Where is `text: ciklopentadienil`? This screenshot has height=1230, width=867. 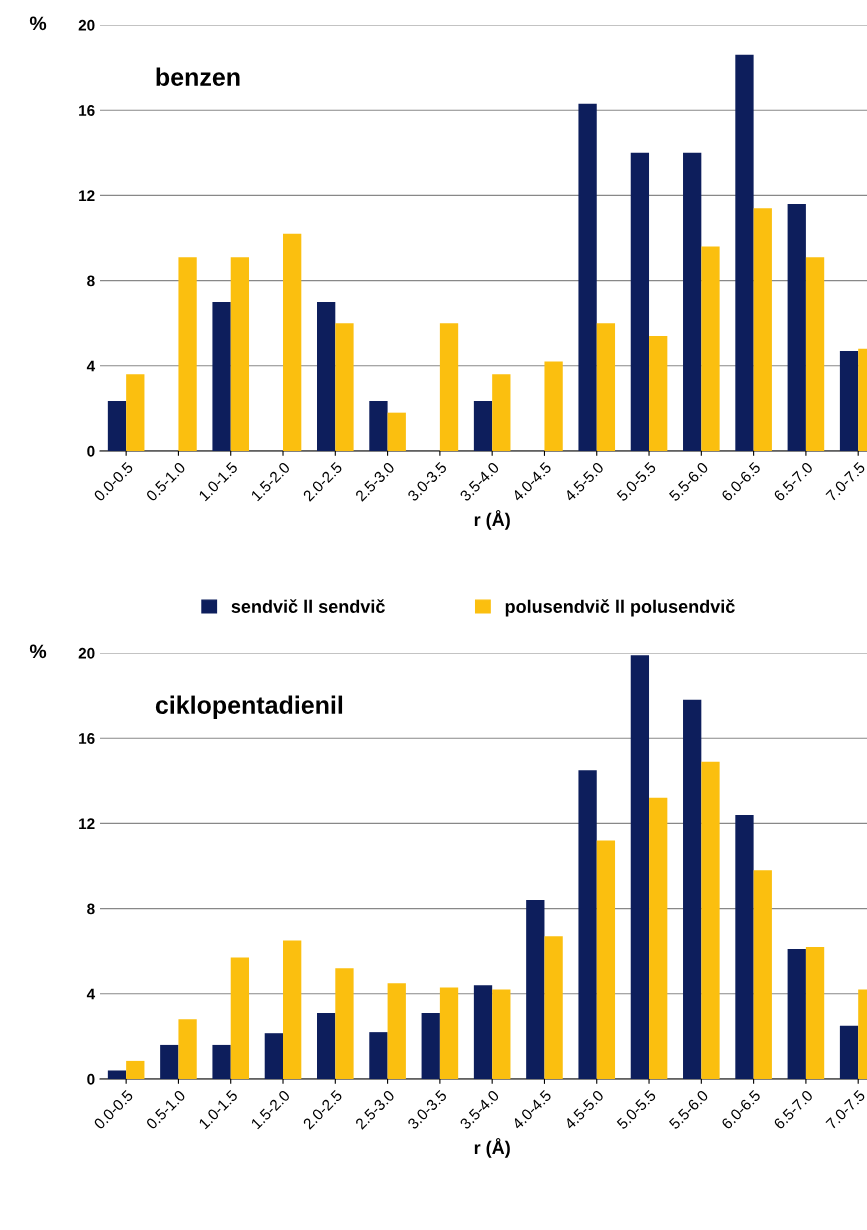 text: ciklopentadienil is located at coordinates (249, 707).